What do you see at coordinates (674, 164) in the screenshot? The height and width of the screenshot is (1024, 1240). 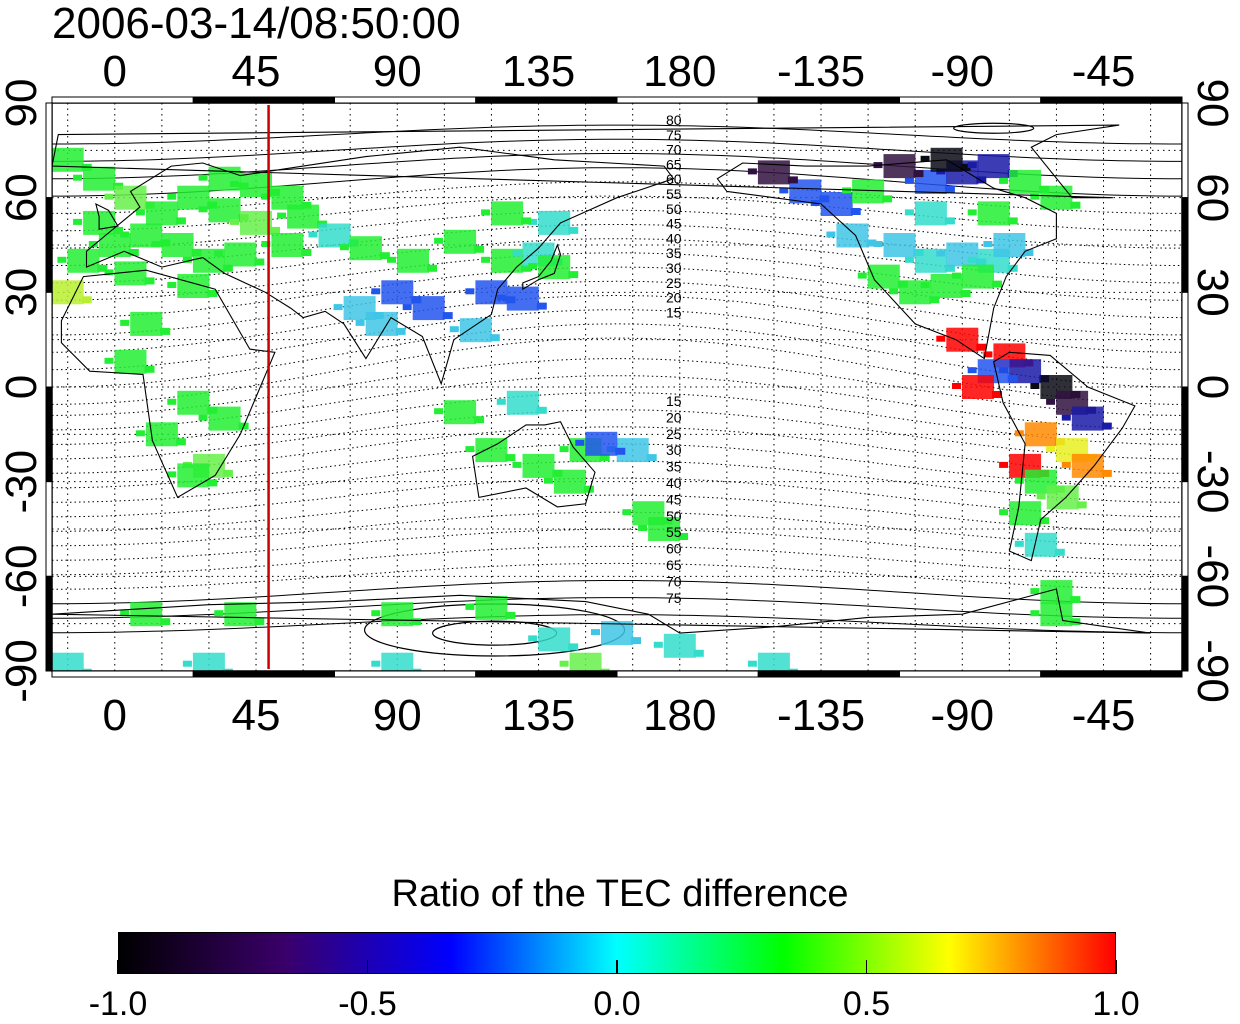 I see `magnetic-contour-label: 65` at bounding box center [674, 164].